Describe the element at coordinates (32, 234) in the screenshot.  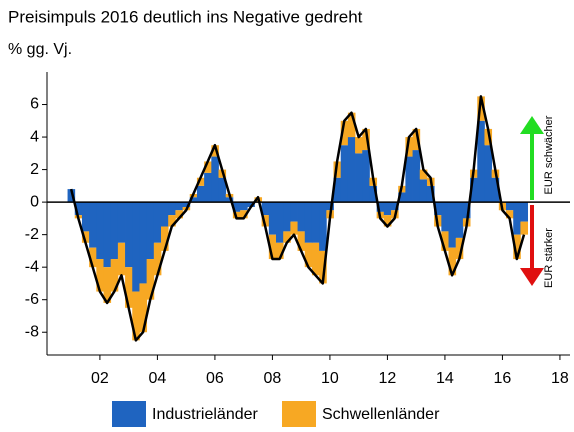
I see `y-tick-label: -2` at that location.